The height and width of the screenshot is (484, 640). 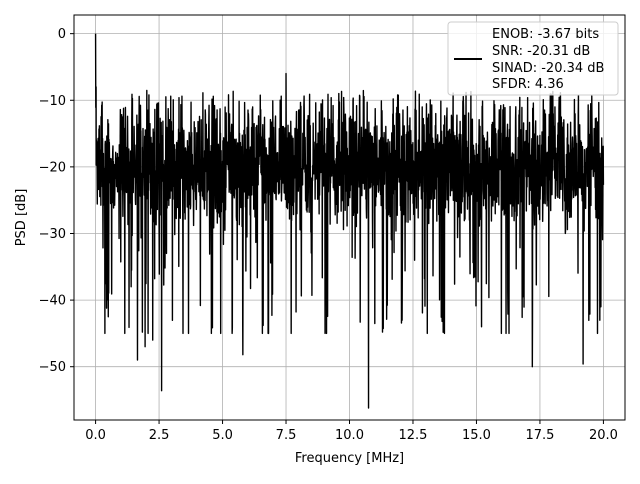 What do you see at coordinates (21, 218) in the screenshot?
I see `y-axis-label: PSD [dB]` at bounding box center [21, 218].